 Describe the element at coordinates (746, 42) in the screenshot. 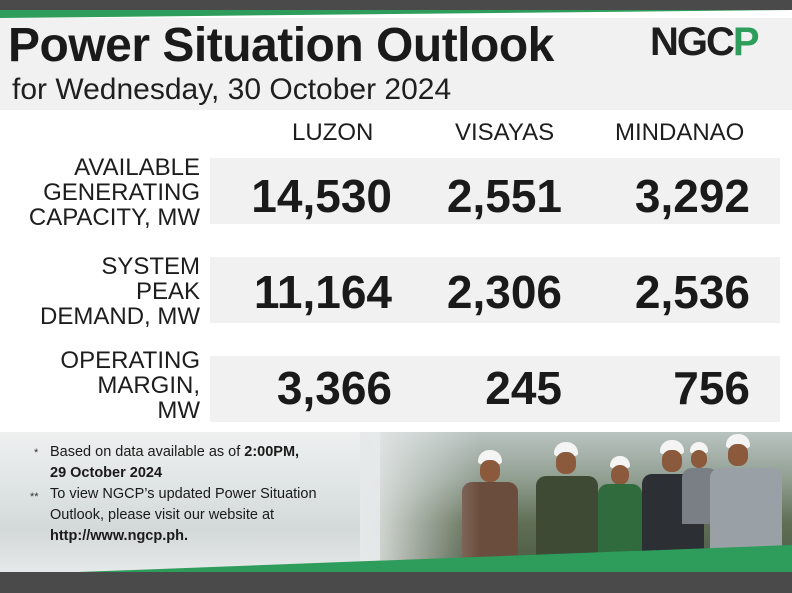

I see `logo-text-accent: P` at that location.